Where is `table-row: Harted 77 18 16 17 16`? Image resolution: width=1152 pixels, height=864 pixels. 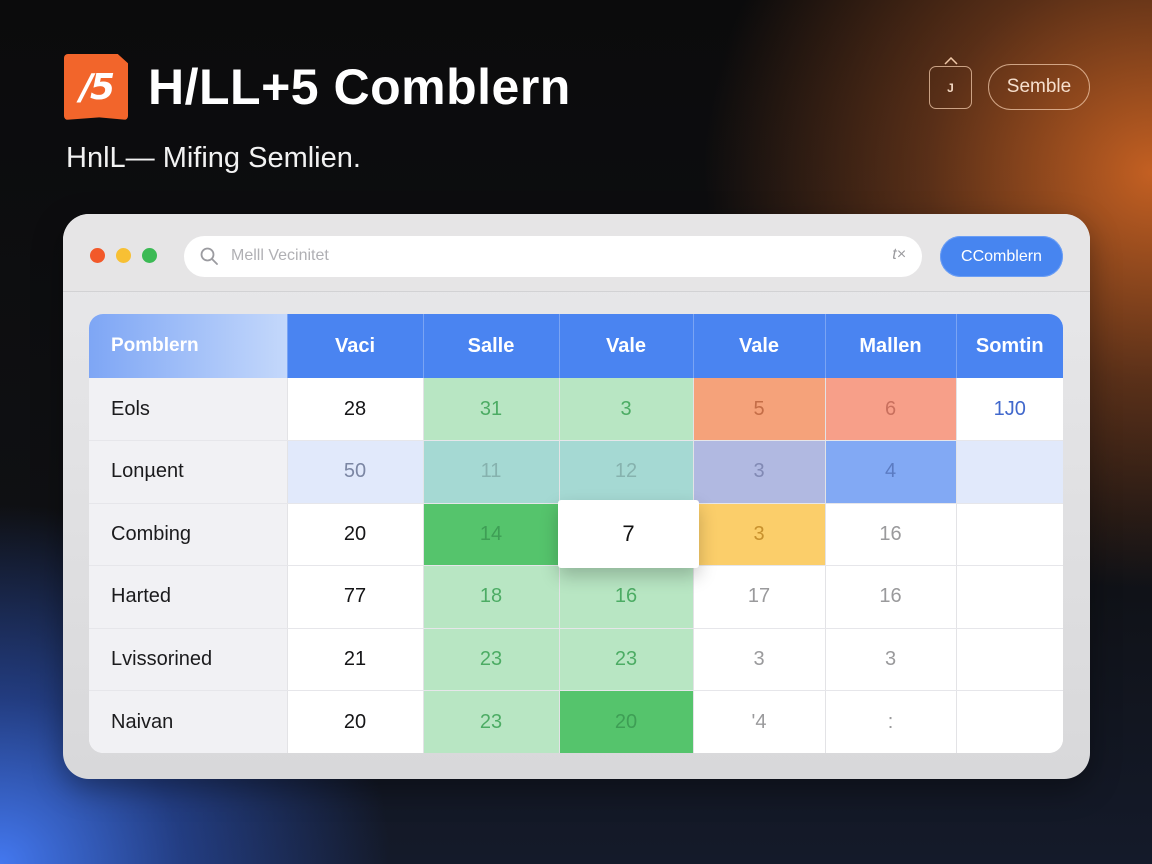 table-row: Harted 77 18 16 17 16 is located at coordinates (576, 597).